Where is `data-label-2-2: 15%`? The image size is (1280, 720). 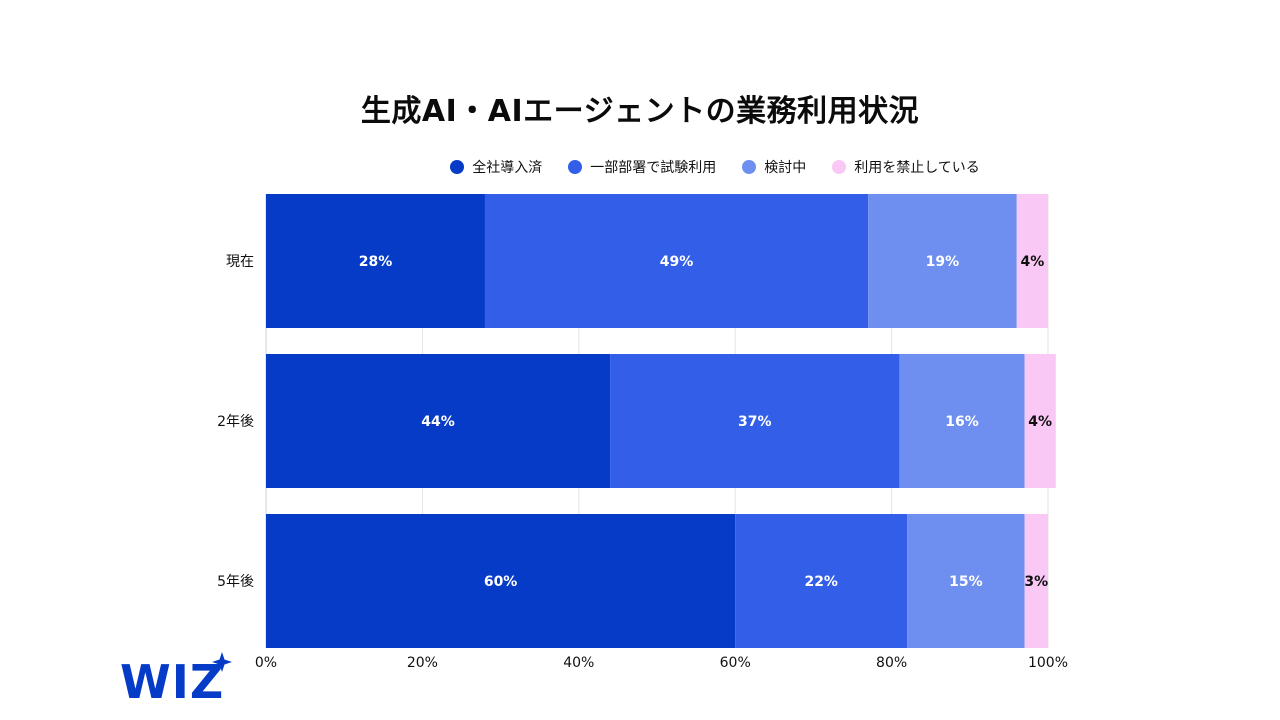 data-label-2-2: 15% is located at coordinates (966, 582).